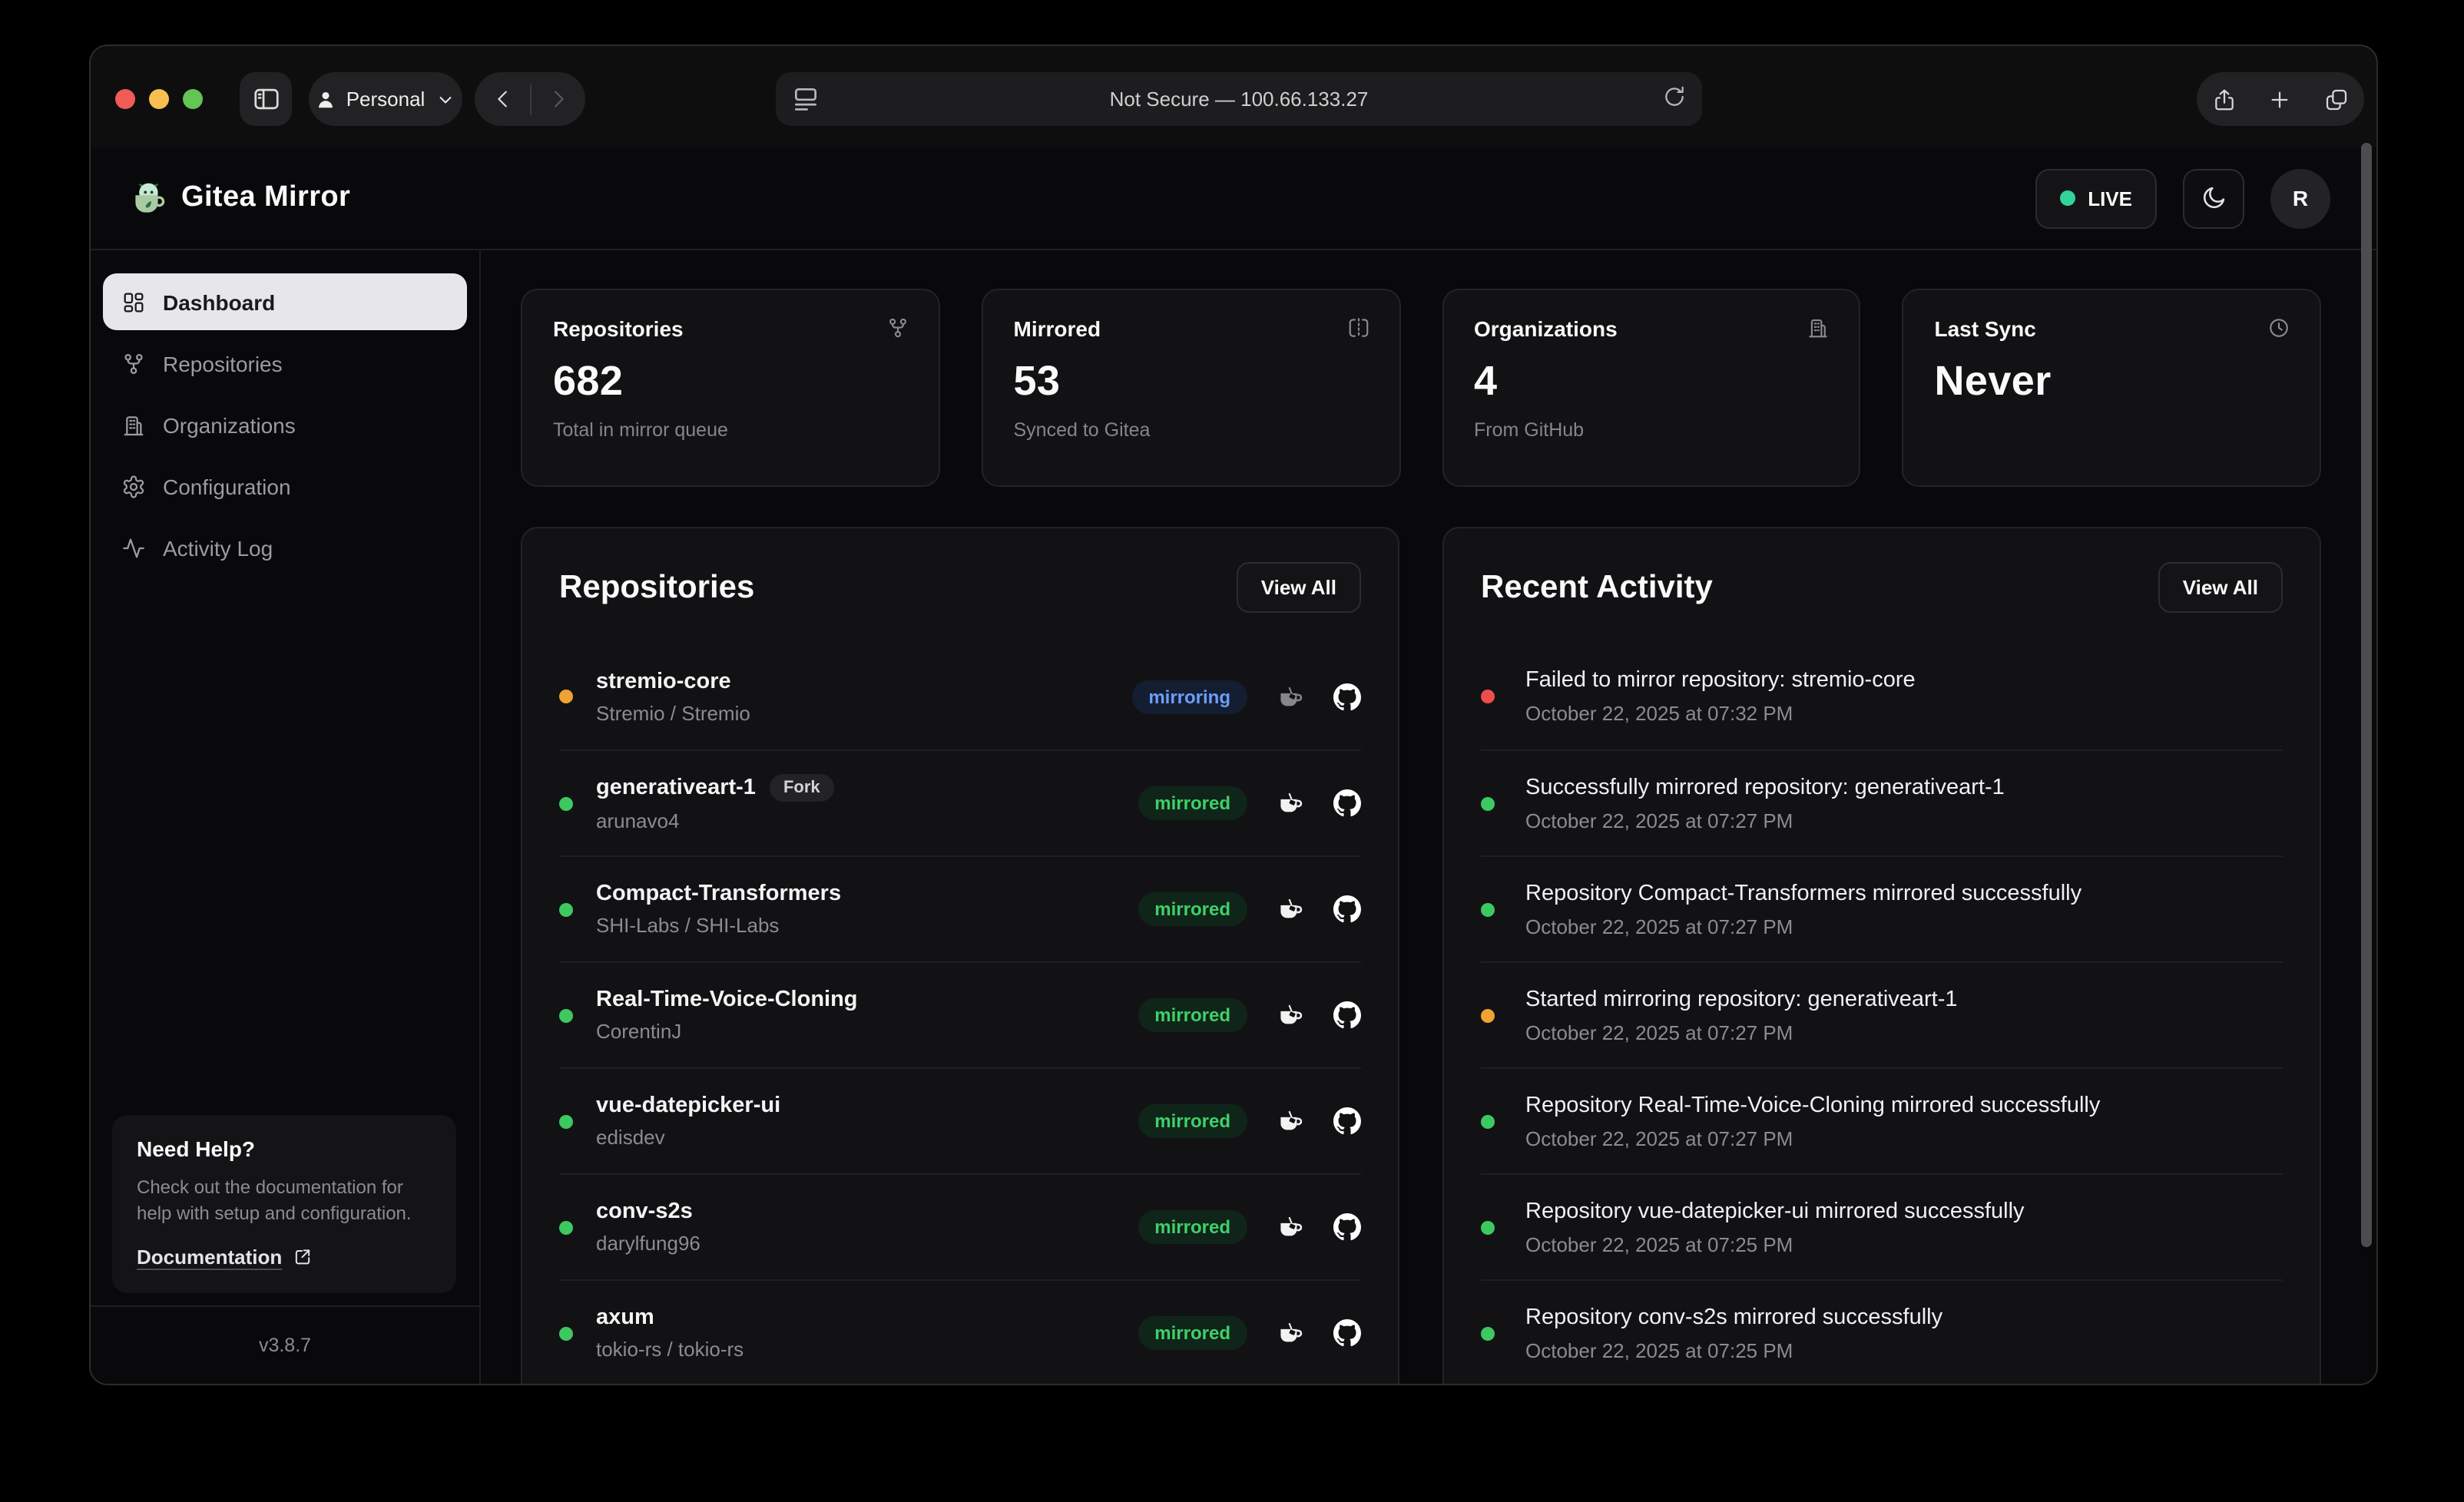  Describe the element at coordinates (266, 197) in the screenshot. I see `app-title: Gitea Mirror` at that location.